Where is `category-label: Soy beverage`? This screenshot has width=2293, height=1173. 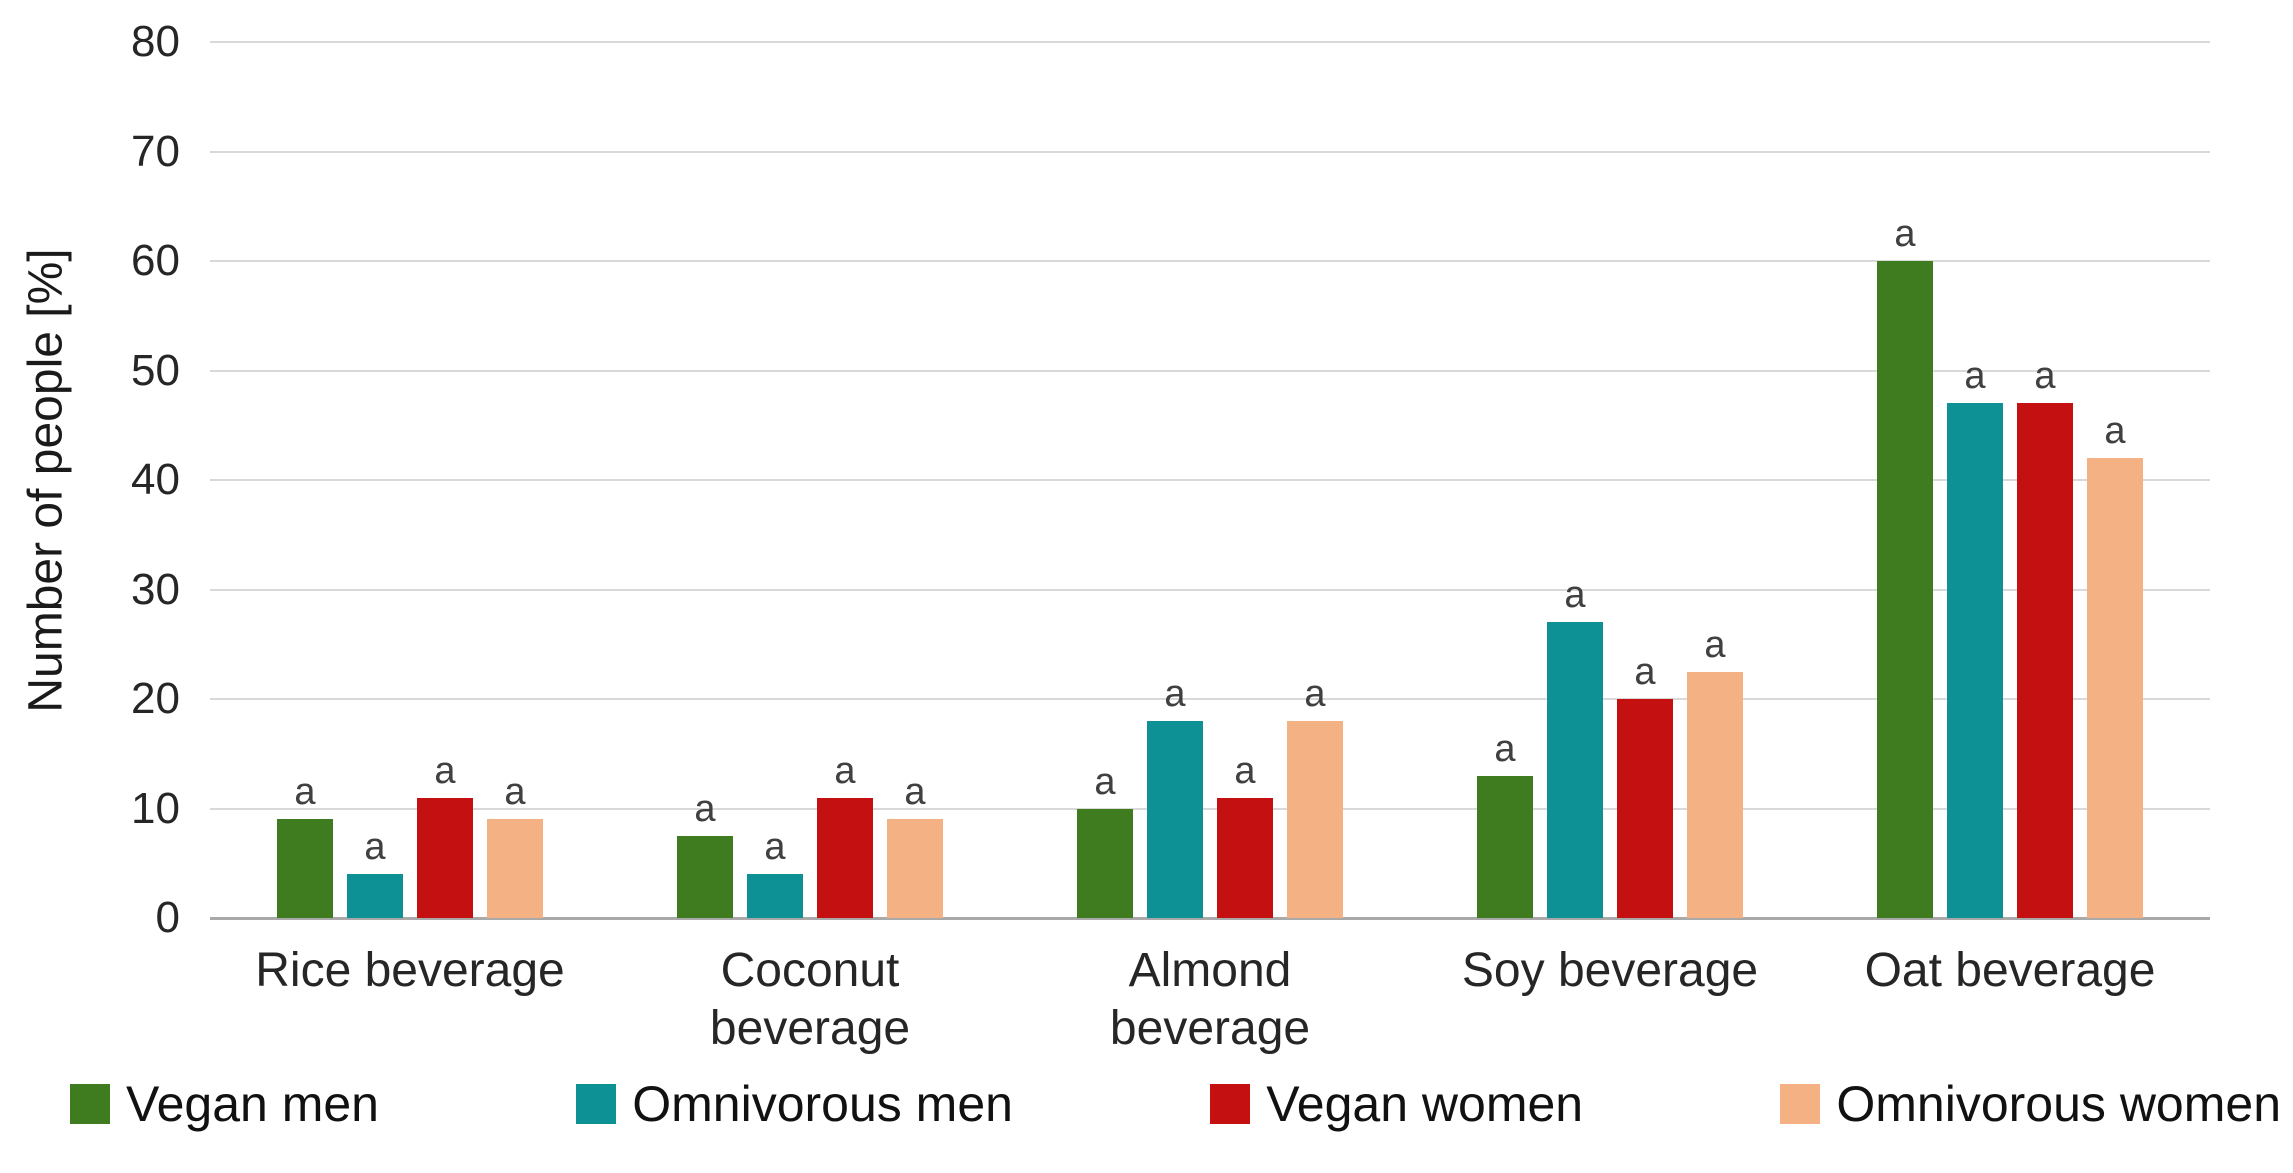
category-label: Soy beverage is located at coordinates (1610, 970).